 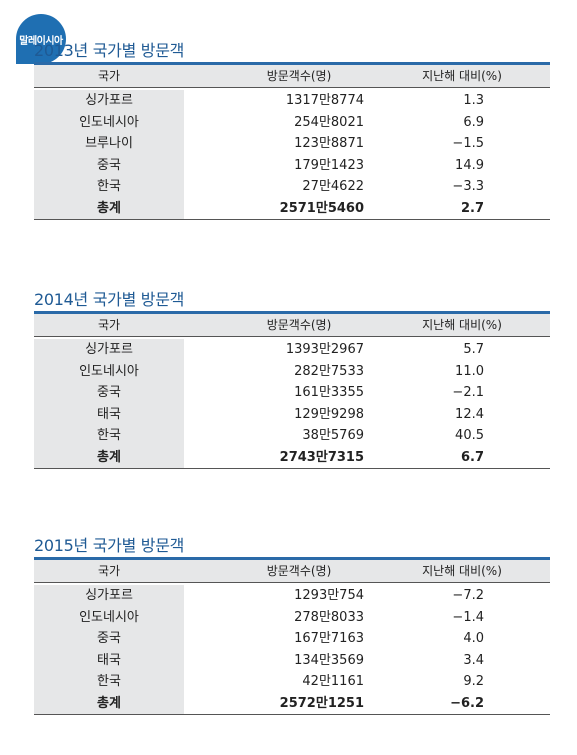 I want to click on table-row: 인도네시아 254만8021 6.9, so click(x=292, y=122).